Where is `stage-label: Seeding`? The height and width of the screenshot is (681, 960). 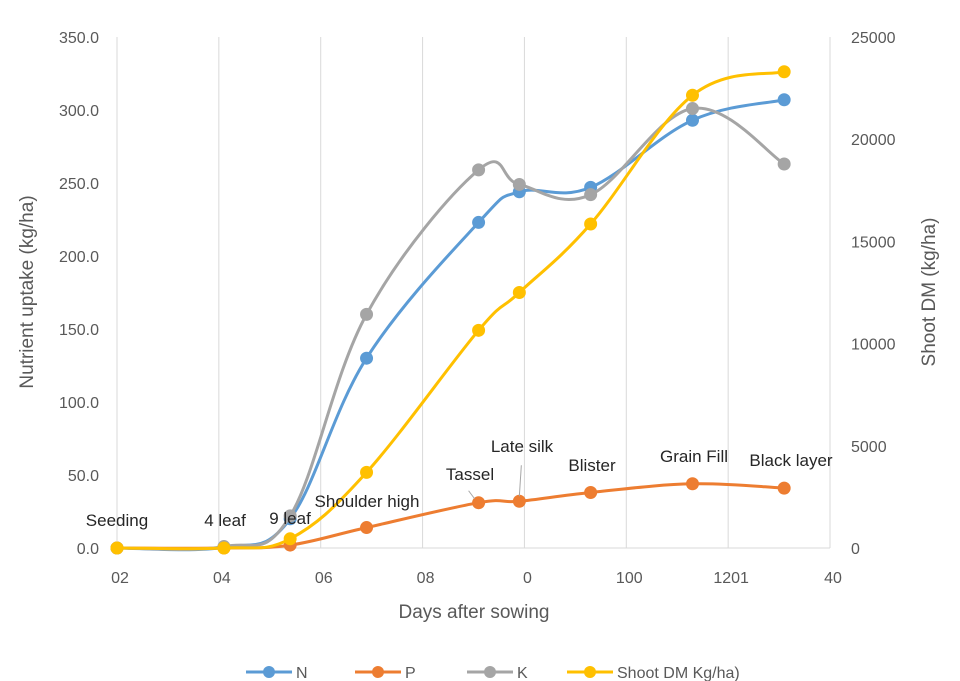
stage-label: Seeding is located at coordinates (117, 520).